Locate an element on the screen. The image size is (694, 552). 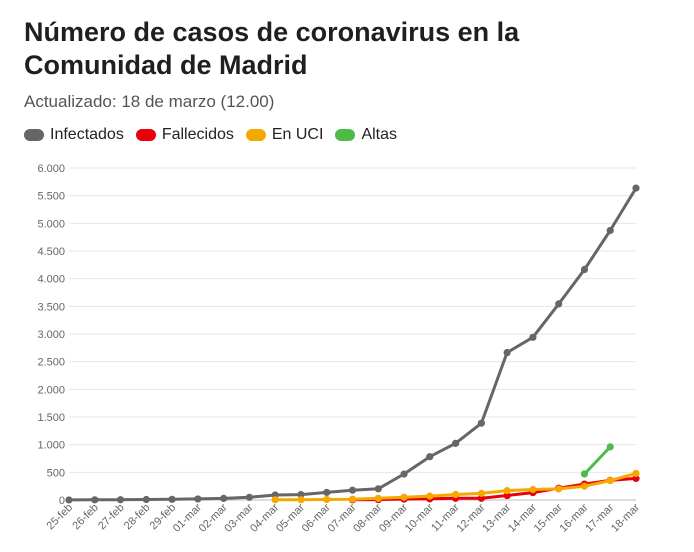
y-tick-label: 2.500 is located at coordinates (51, 363).